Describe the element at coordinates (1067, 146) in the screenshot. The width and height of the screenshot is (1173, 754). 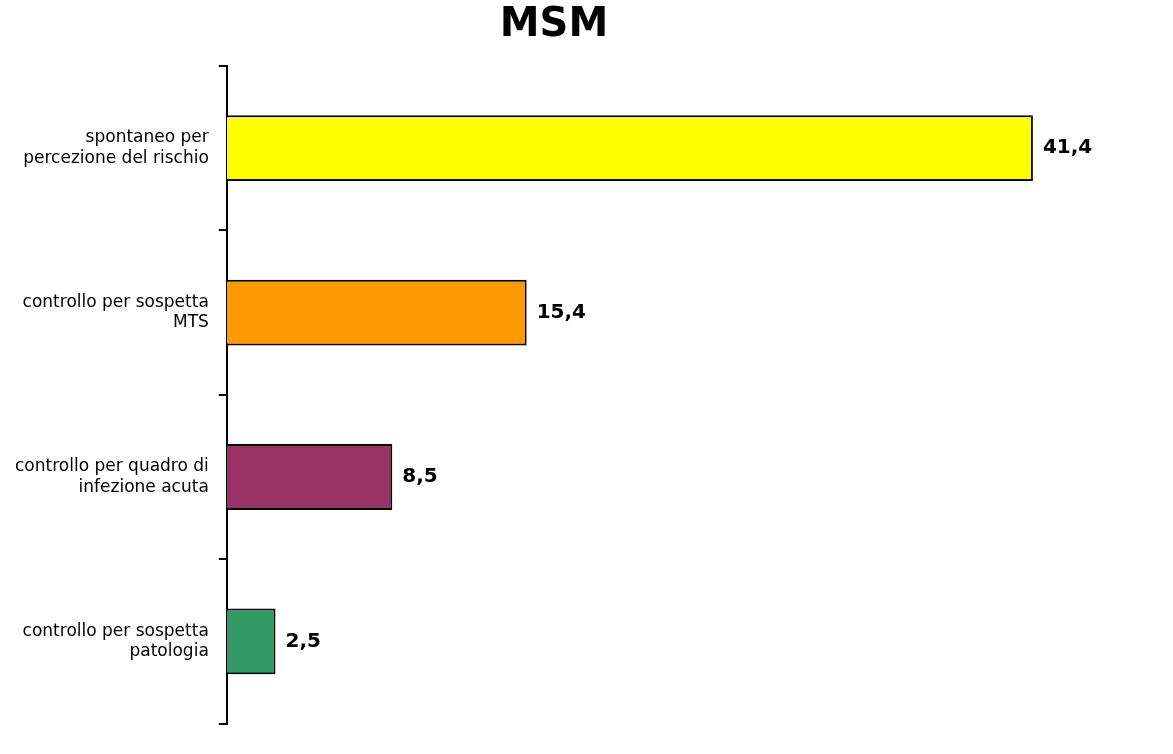
I see `data-label: 41,4` at that location.